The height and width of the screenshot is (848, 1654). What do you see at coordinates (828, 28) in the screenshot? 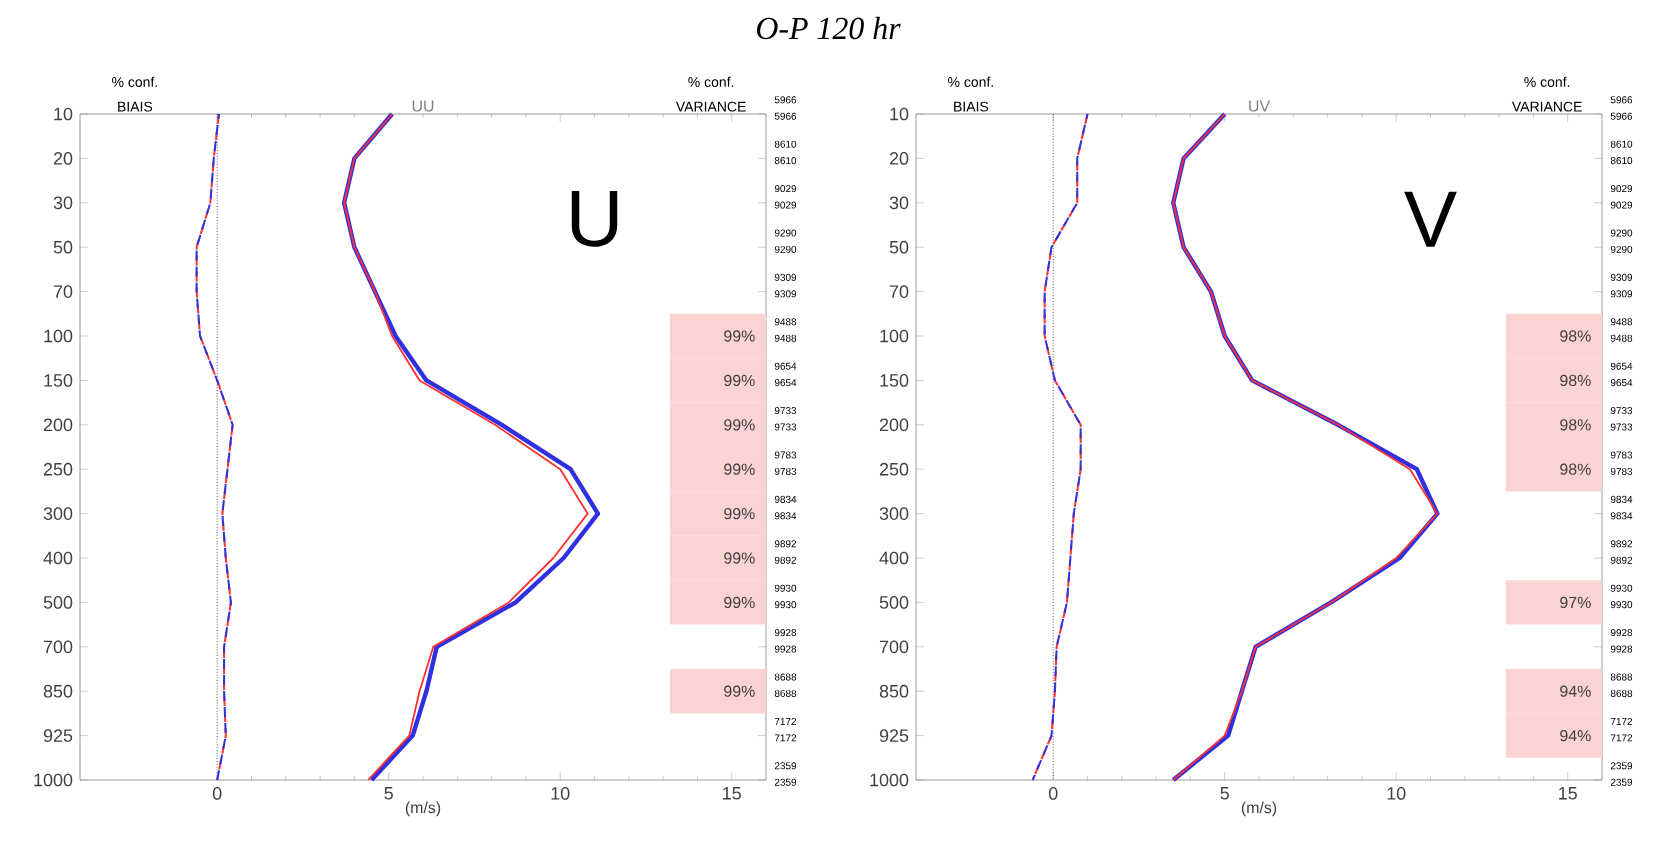
I see `chart-title: O-P 120 hr` at bounding box center [828, 28].